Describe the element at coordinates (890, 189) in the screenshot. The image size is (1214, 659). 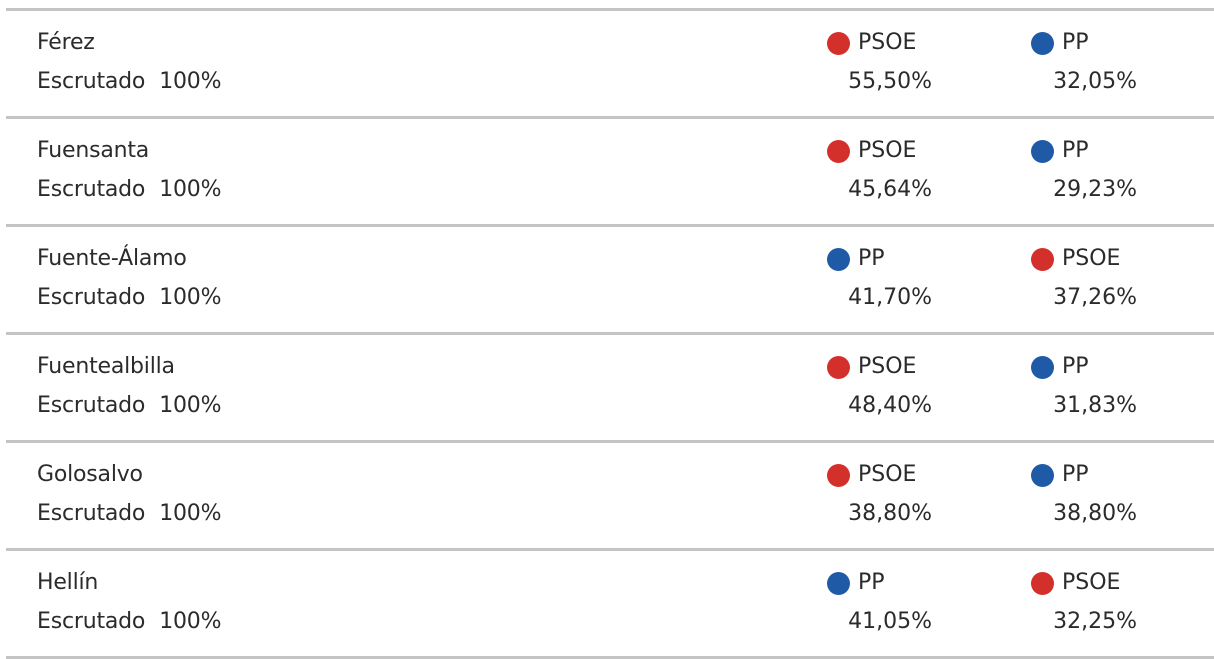
I see `first-party-percent: 45,64%` at that location.